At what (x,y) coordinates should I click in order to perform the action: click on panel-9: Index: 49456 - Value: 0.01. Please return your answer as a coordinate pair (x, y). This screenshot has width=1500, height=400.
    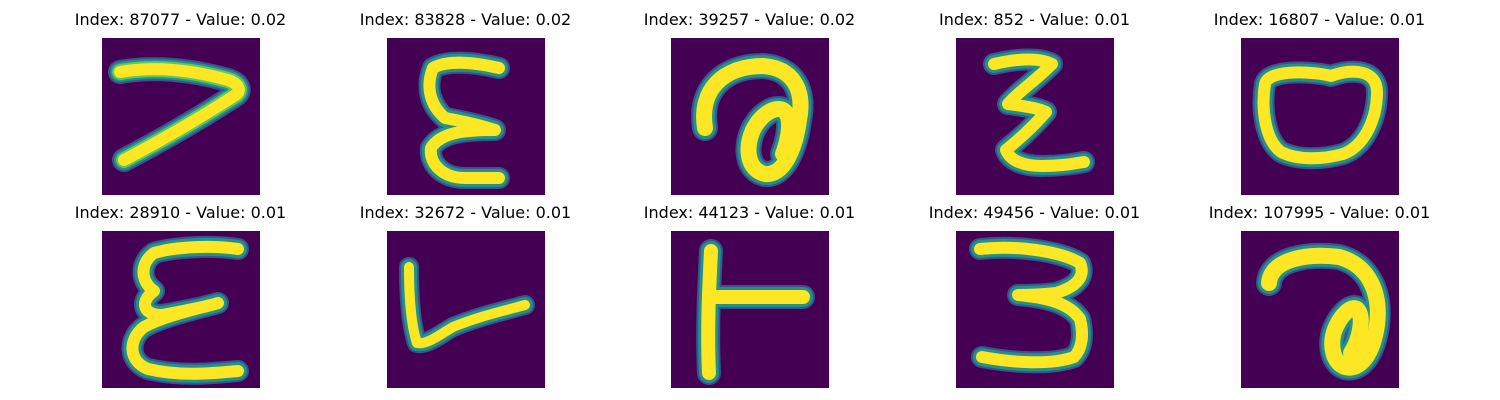
    Looking at the image, I should click on (1034, 292).